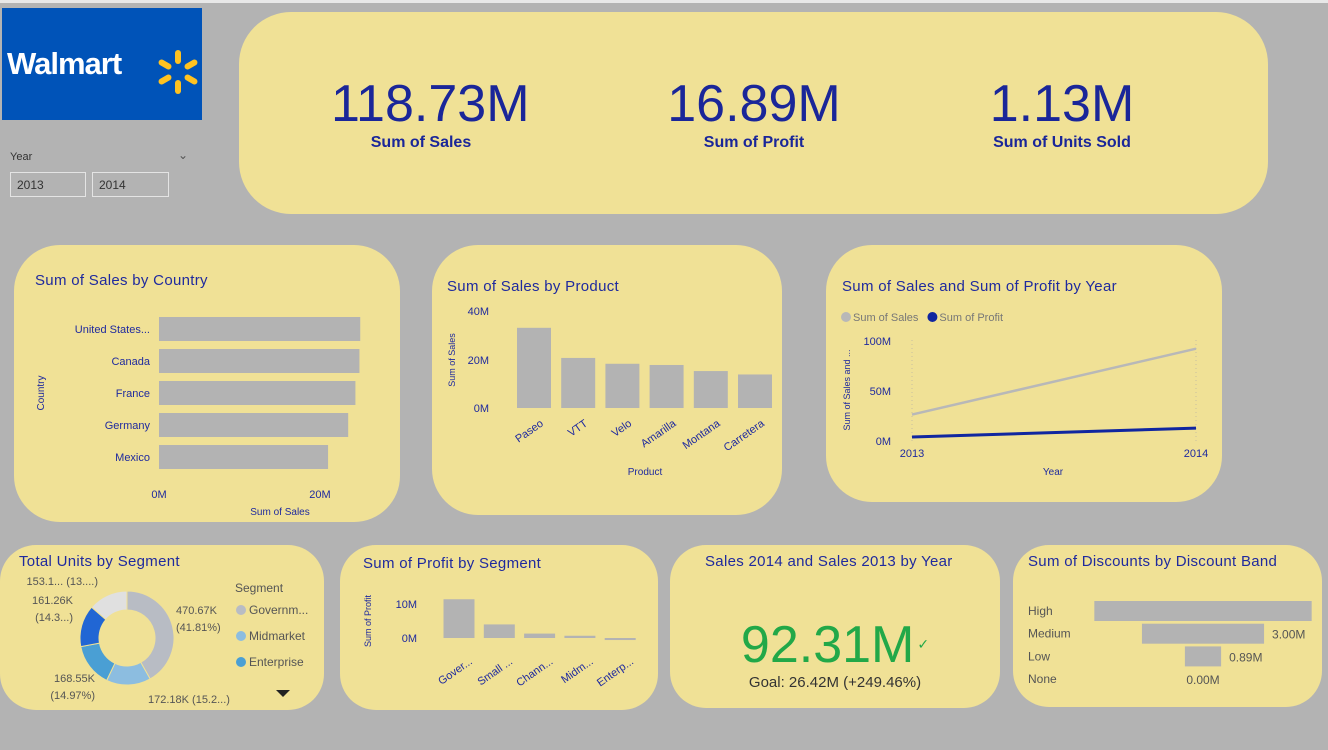  Describe the element at coordinates (702, 434) in the screenshot. I see `category-label: Montana` at that location.